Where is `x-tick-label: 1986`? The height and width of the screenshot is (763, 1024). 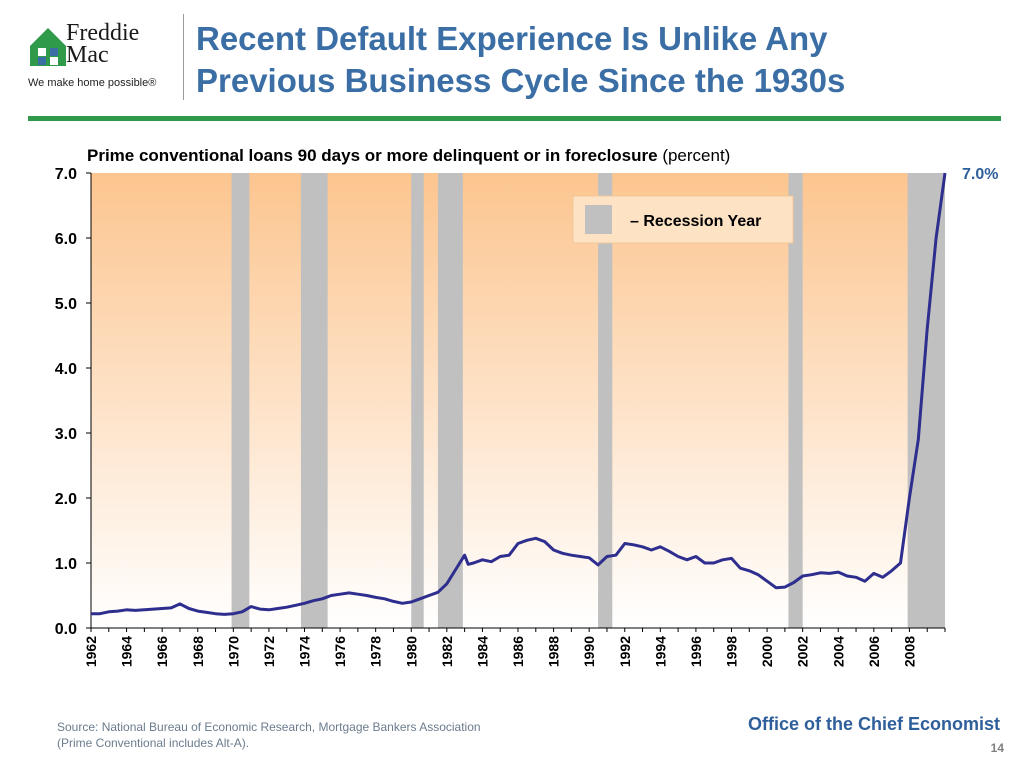
x-tick-label: 1986 is located at coordinates (518, 651).